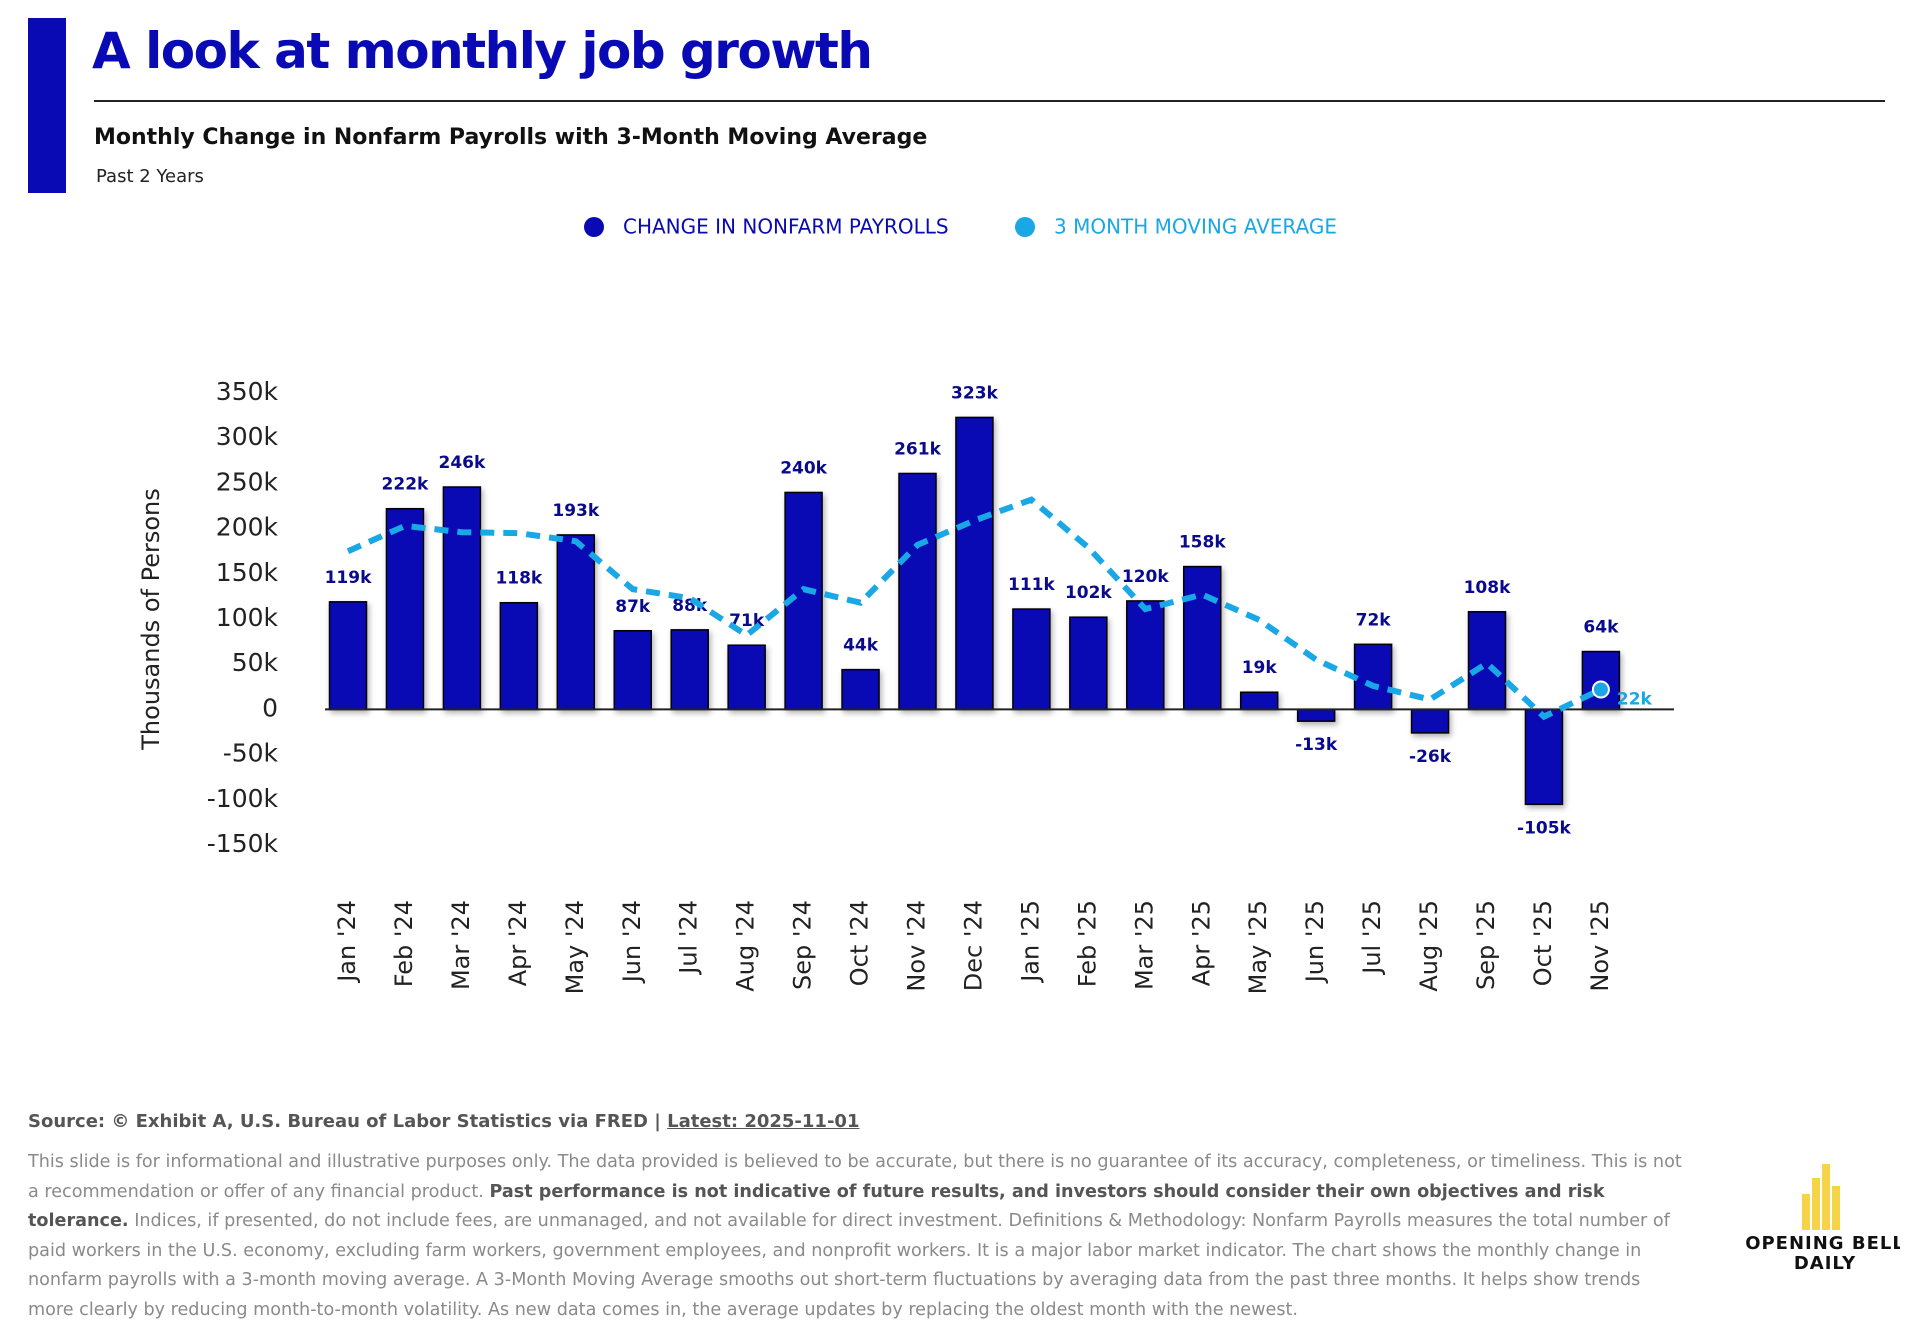 This screenshot has height=1328, width=1920. Describe the element at coordinates (1825, 1263) in the screenshot. I see `logo-text: DAILY` at that location.